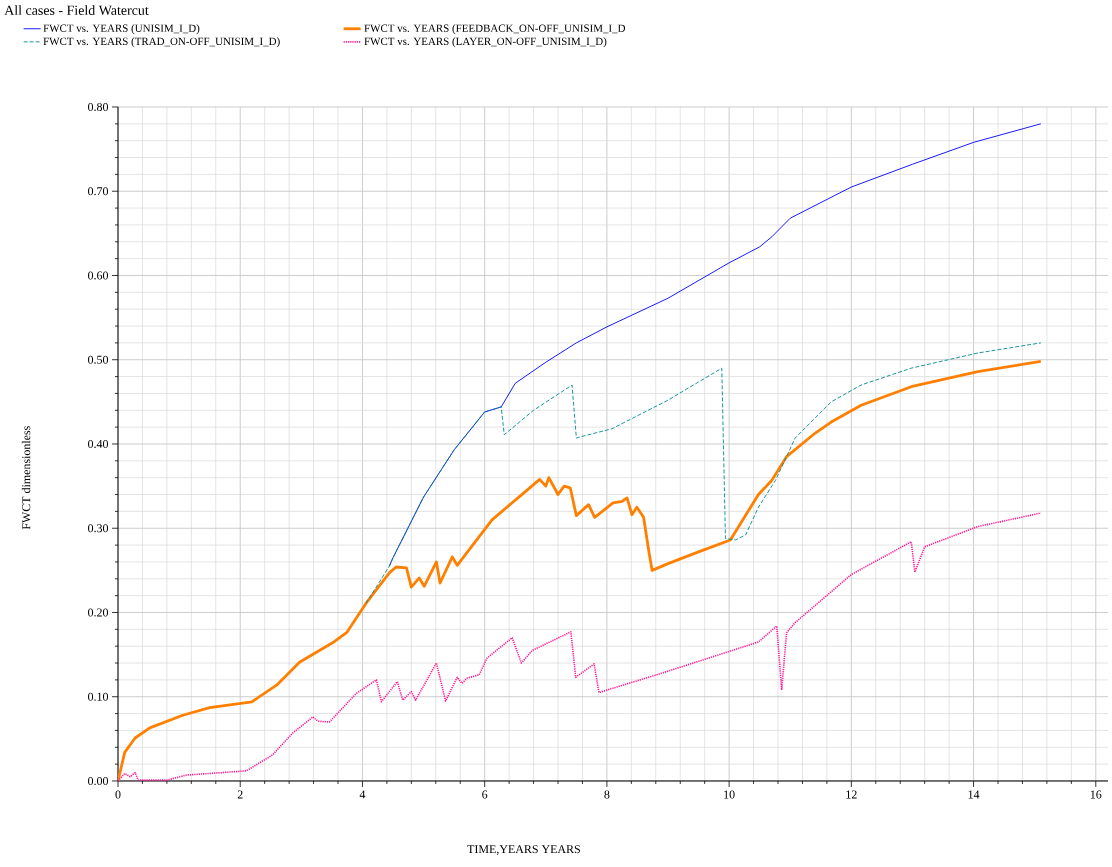 This screenshot has height=867, width=1112. What do you see at coordinates (851, 794) in the screenshot?
I see `x-tick-label: 12` at bounding box center [851, 794].